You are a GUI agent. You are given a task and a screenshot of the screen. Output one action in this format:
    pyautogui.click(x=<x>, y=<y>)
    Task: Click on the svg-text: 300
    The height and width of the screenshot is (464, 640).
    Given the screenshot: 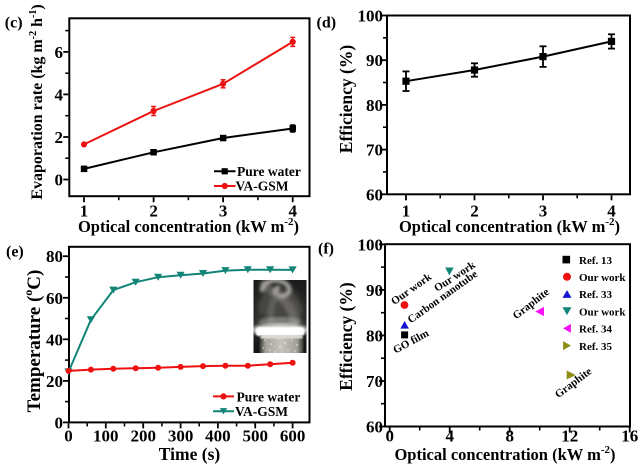 What is the action you would take?
    pyautogui.click(x=181, y=435)
    